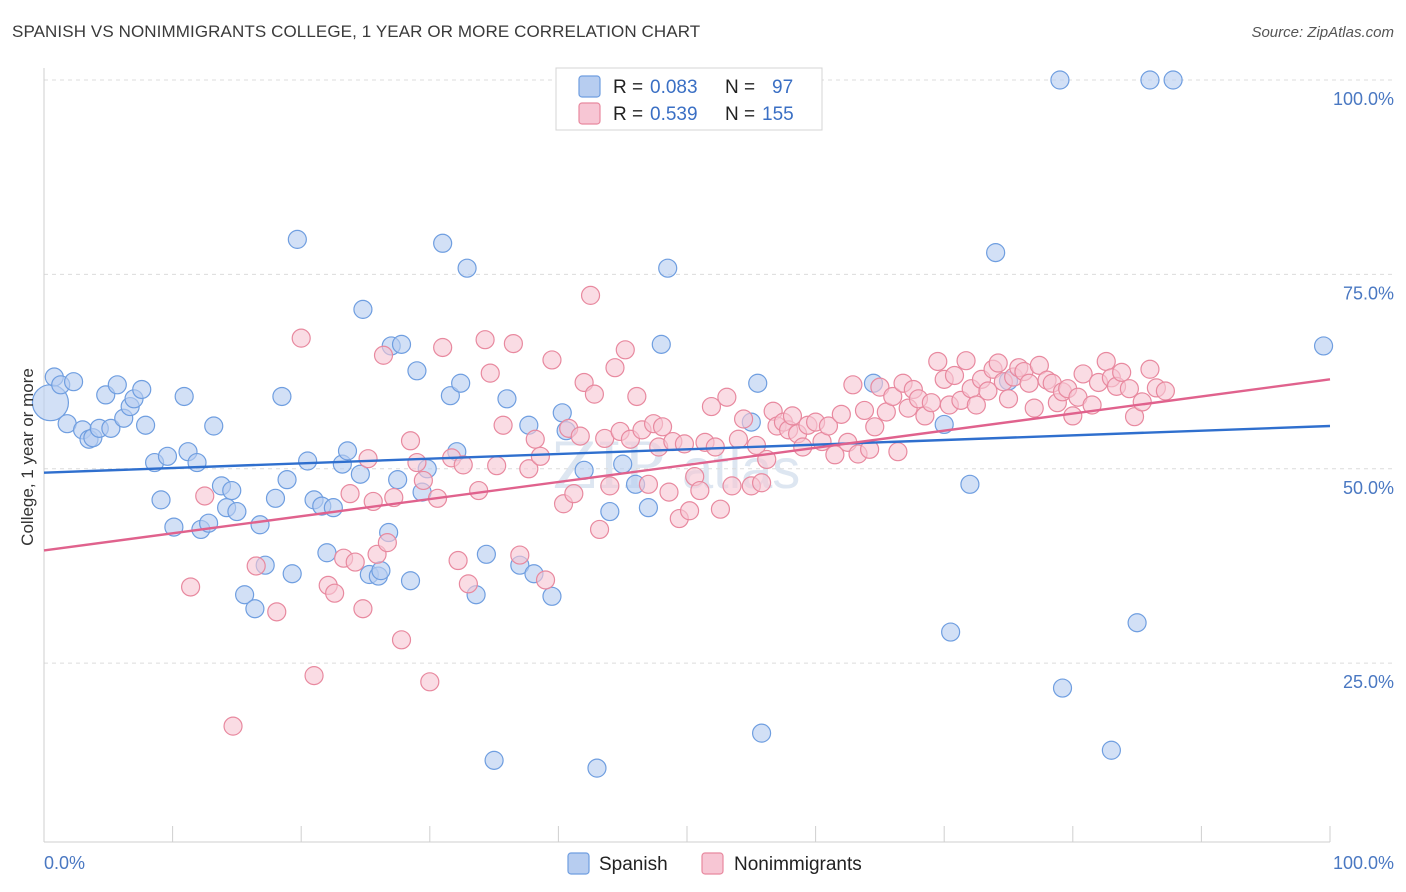  I want to click on trend-line-spanish, so click(687, 449).